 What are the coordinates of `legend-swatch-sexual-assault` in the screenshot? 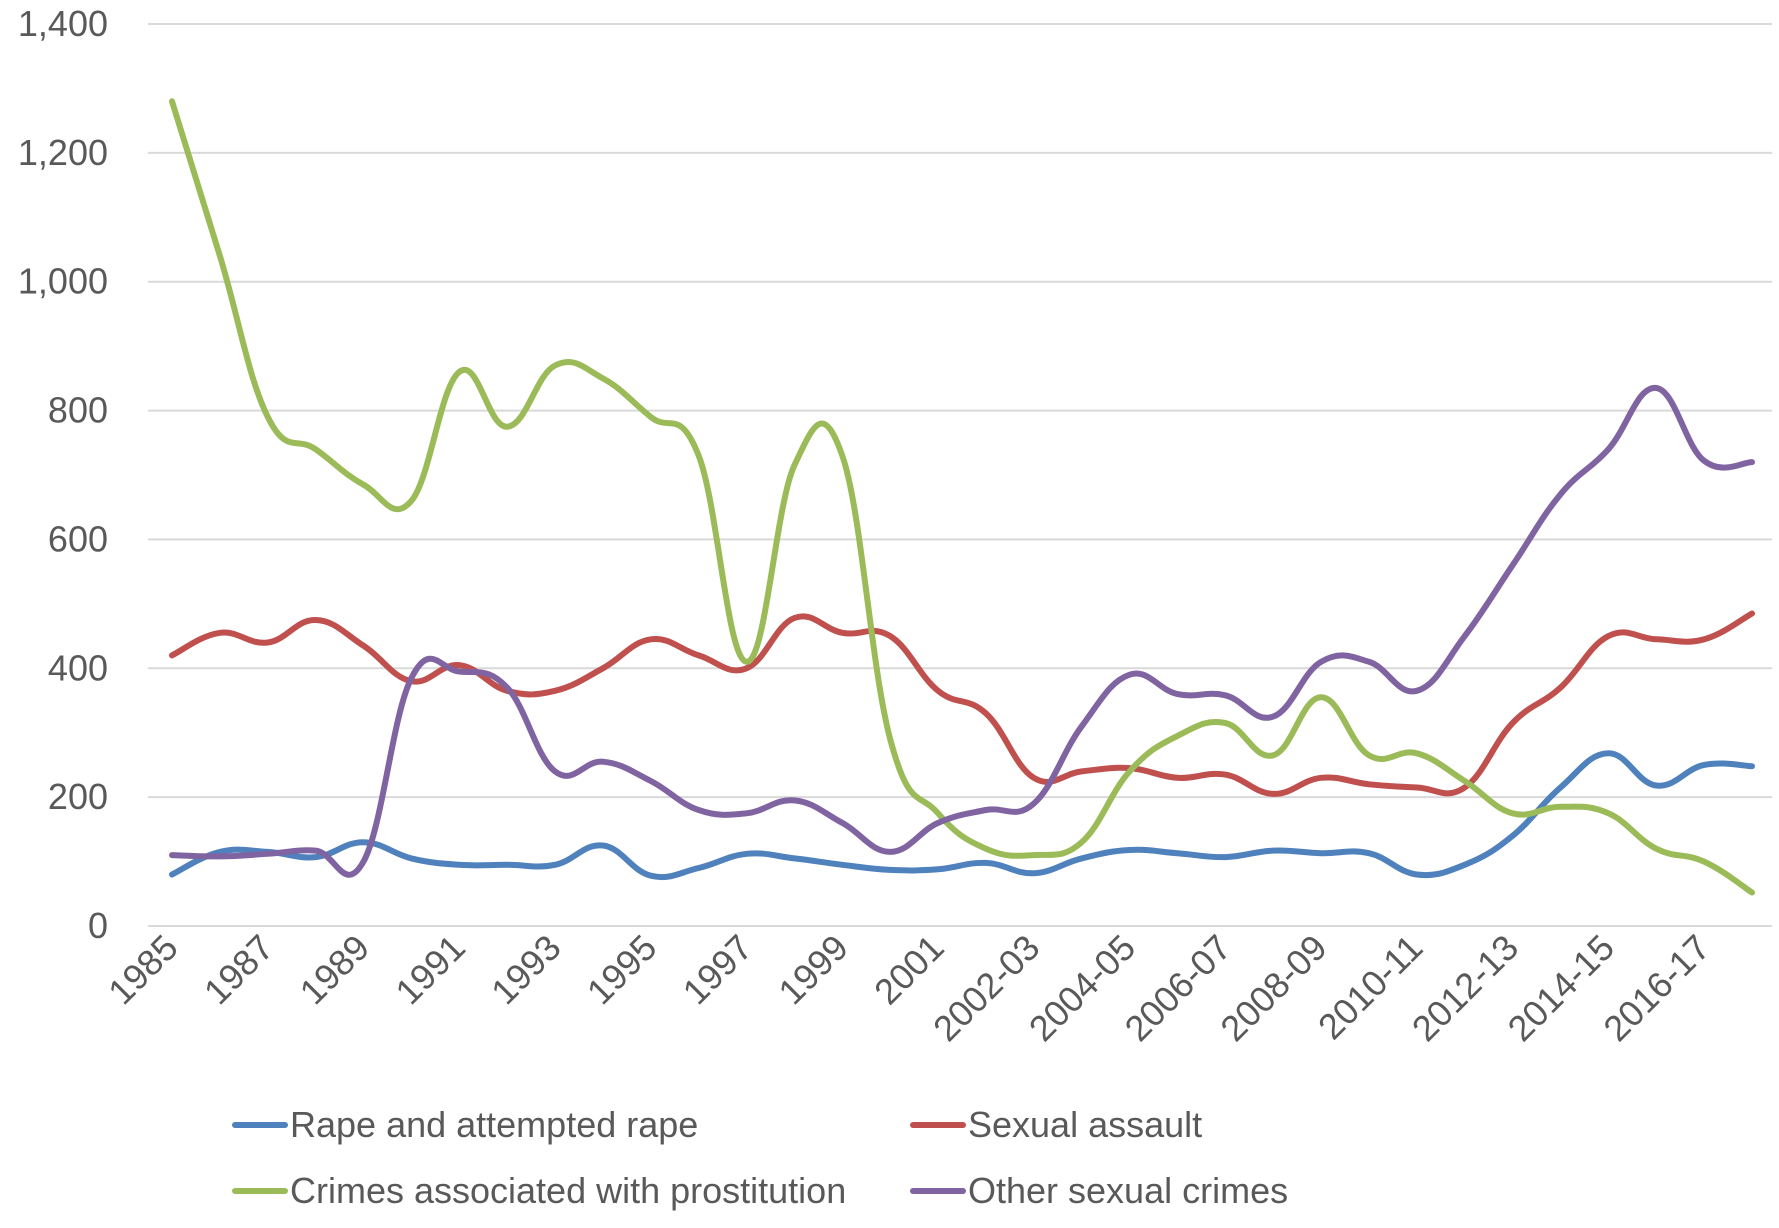 It's located at (938, 1125).